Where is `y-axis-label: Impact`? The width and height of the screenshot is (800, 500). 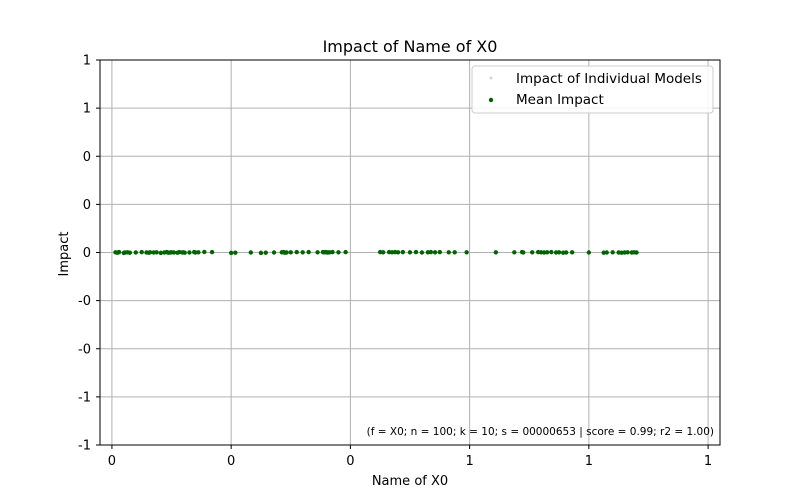
y-axis-label: Impact is located at coordinates (64, 254).